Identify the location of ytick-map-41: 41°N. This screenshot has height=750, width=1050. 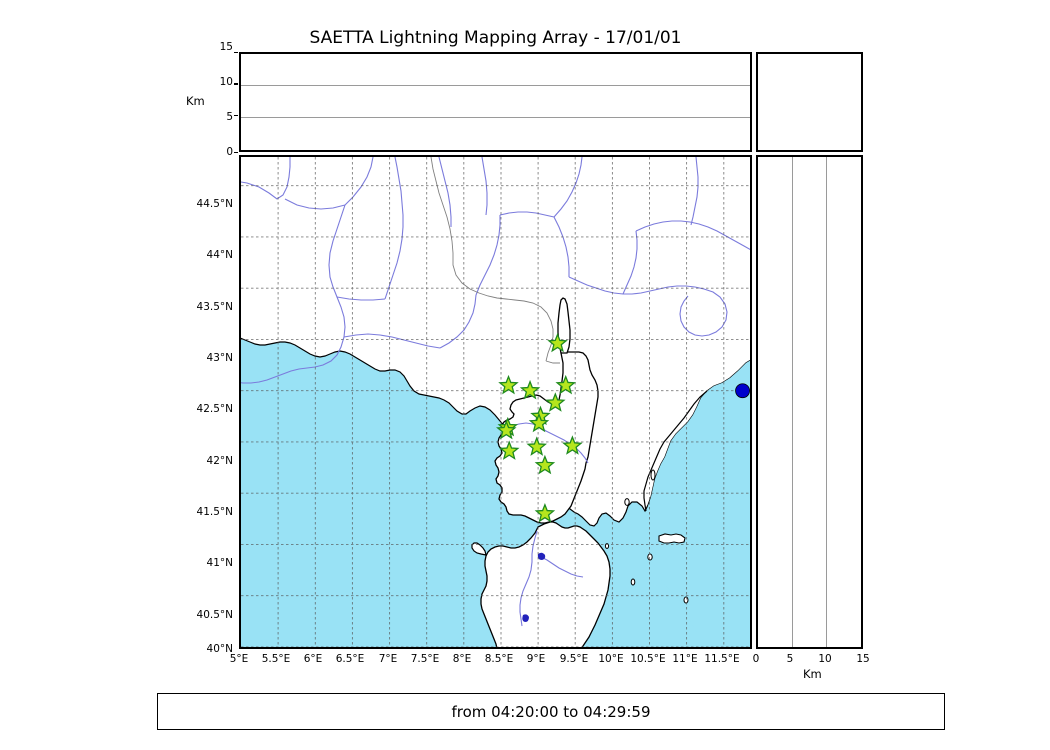
(219, 563).